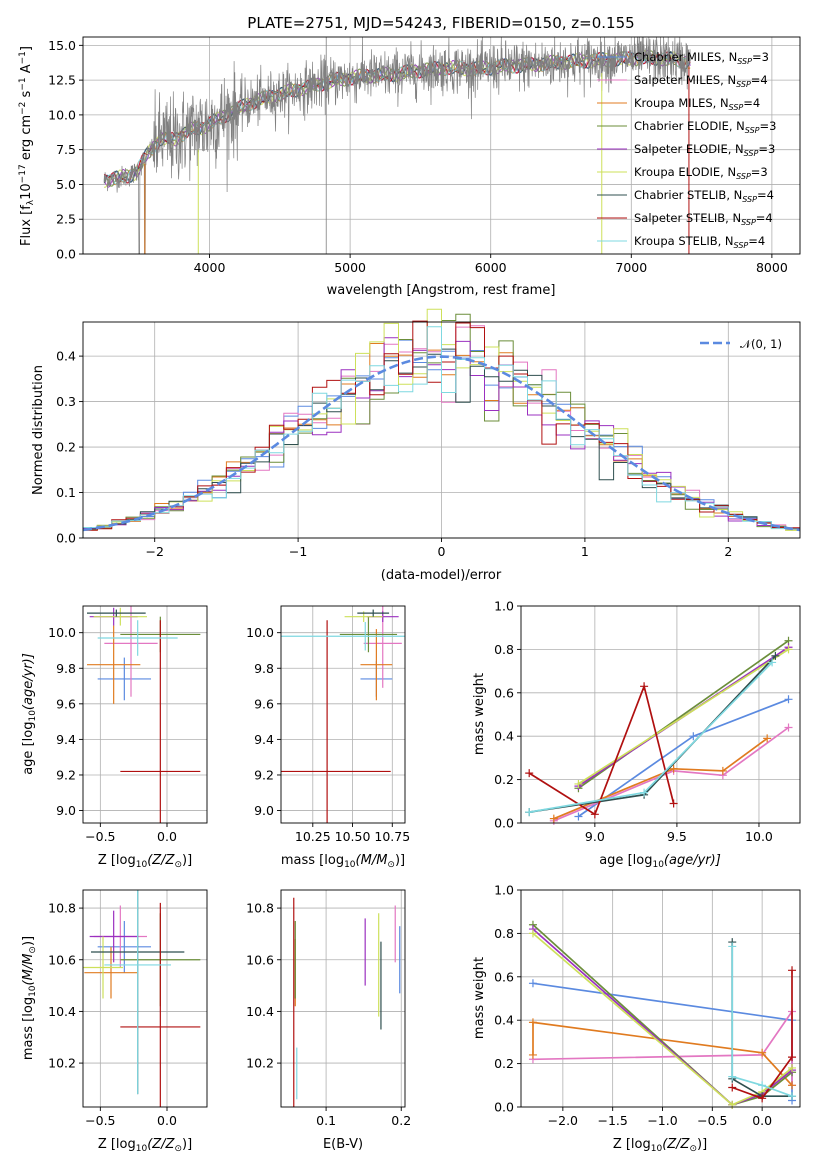 The width and height of the screenshot is (819, 1170). What do you see at coordinates (264, 703) in the screenshot?
I see `y-tick-label: 9.6` at bounding box center [264, 703].